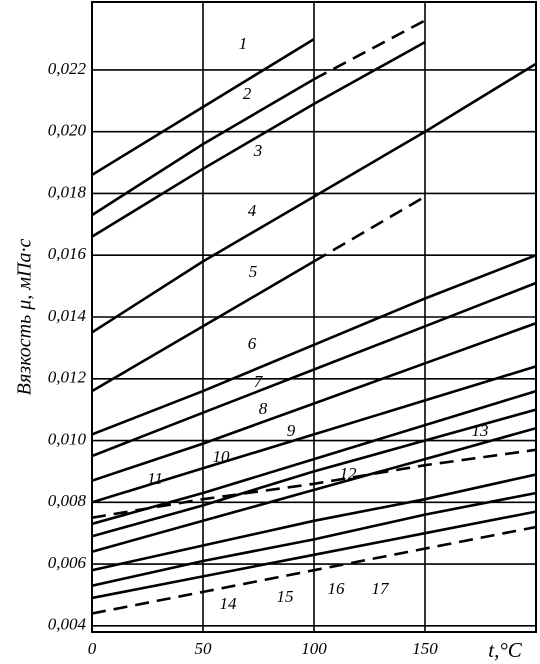 This screenshot has height=664, width=540. Describe the element at coordinates (67, 438) in the screenshot. I see `y-tick-label: 0,010` at that location.